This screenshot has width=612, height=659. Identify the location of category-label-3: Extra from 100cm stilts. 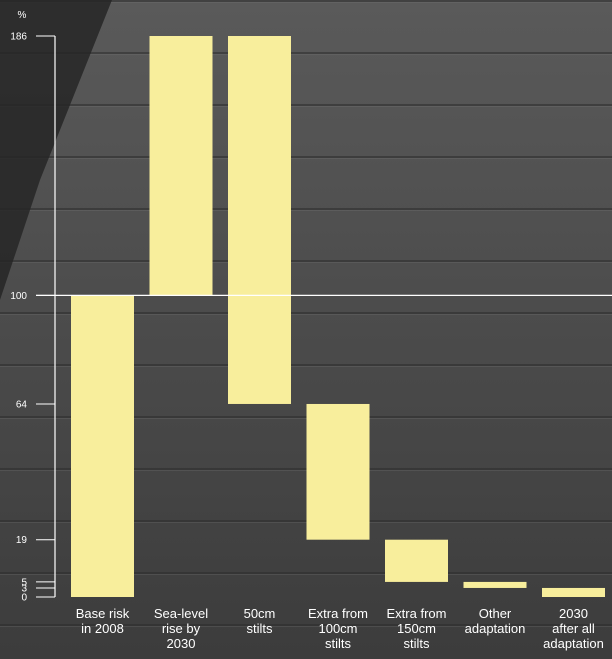
(338, 628).